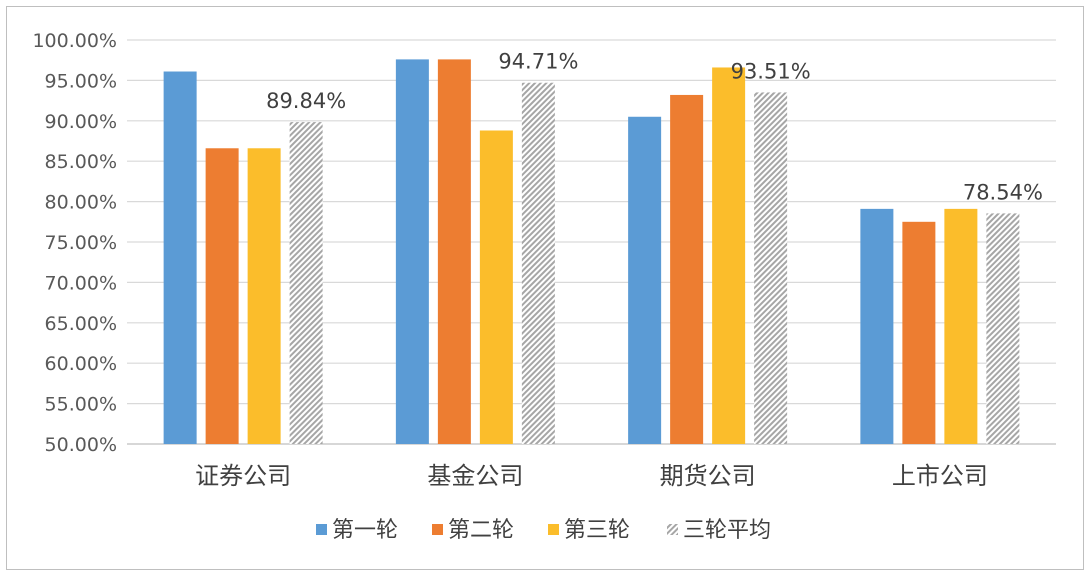 The height and width of the screenshot is (582, 1092). Describe the element at coordinates (306, 101) in the screenshot. I see `data-label: 89.84%` at that location.